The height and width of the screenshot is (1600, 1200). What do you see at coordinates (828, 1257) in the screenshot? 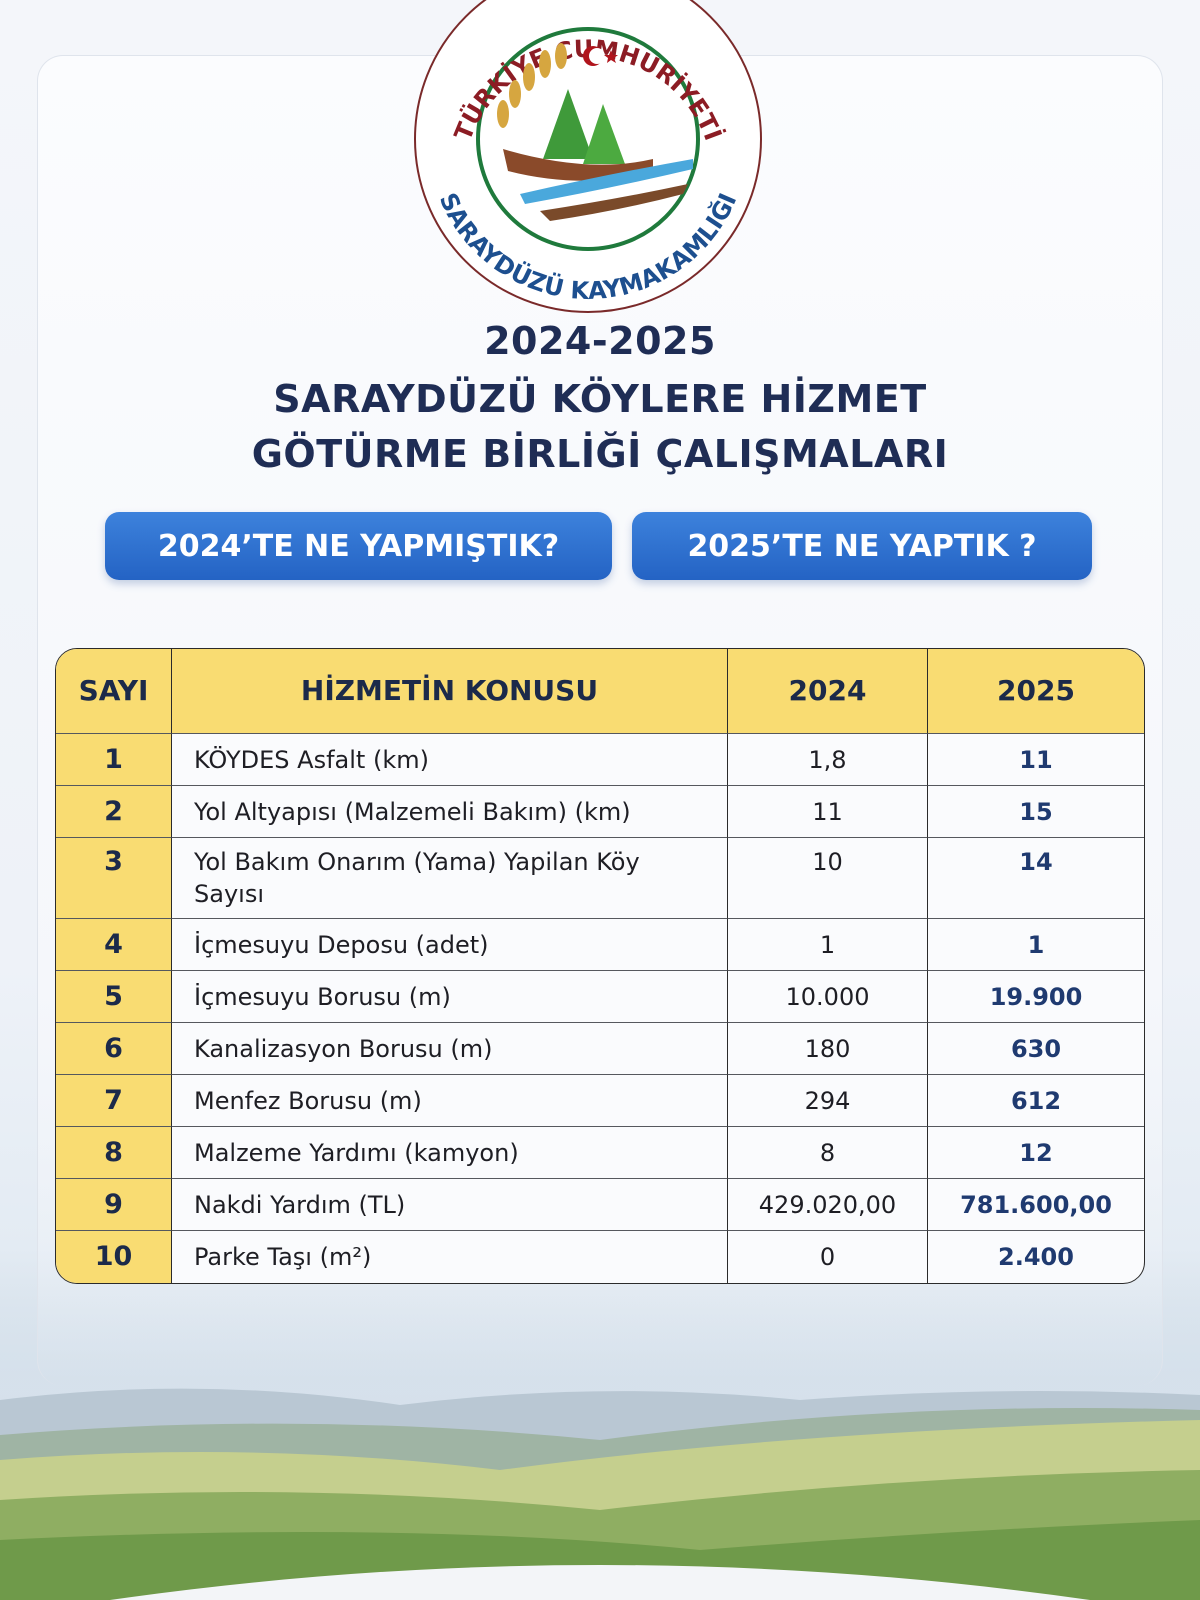
I see `row-value-2024: 0` at bounding box center [828, 1257].